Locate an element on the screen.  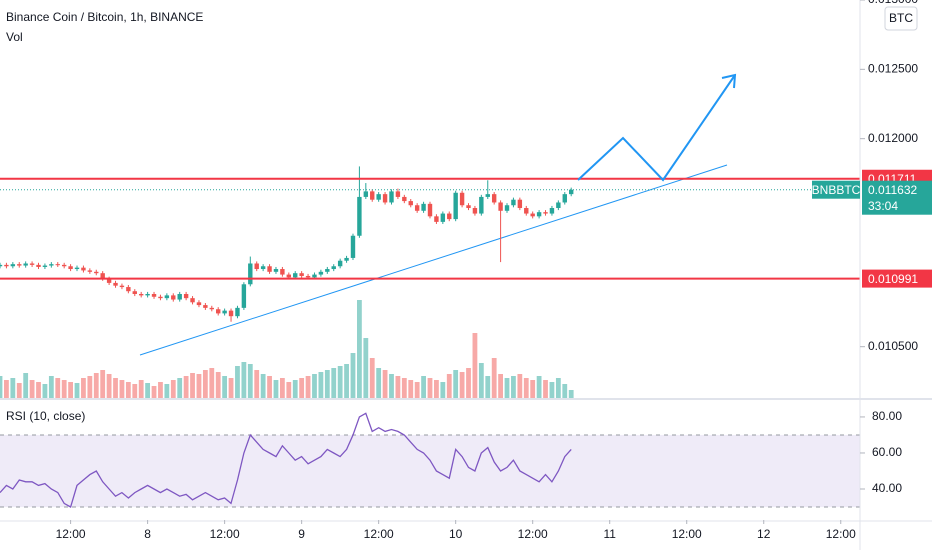
x-tick-label: 10 is located at coordinates (456, 534).